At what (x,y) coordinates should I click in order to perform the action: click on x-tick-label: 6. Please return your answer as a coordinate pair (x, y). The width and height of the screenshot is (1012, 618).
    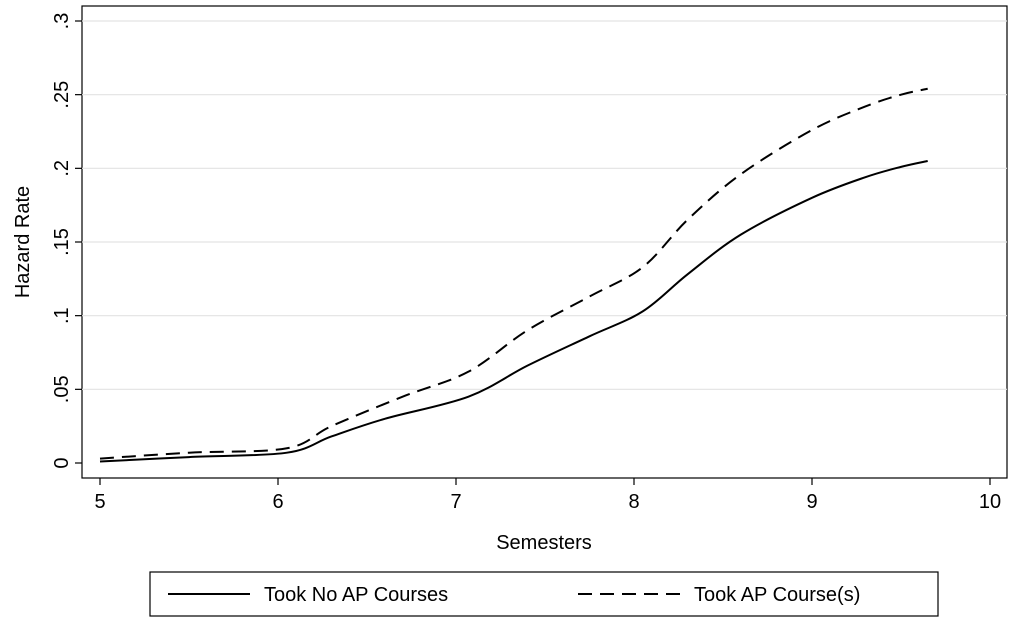
    Looking at the image, I should click on (277, 502).